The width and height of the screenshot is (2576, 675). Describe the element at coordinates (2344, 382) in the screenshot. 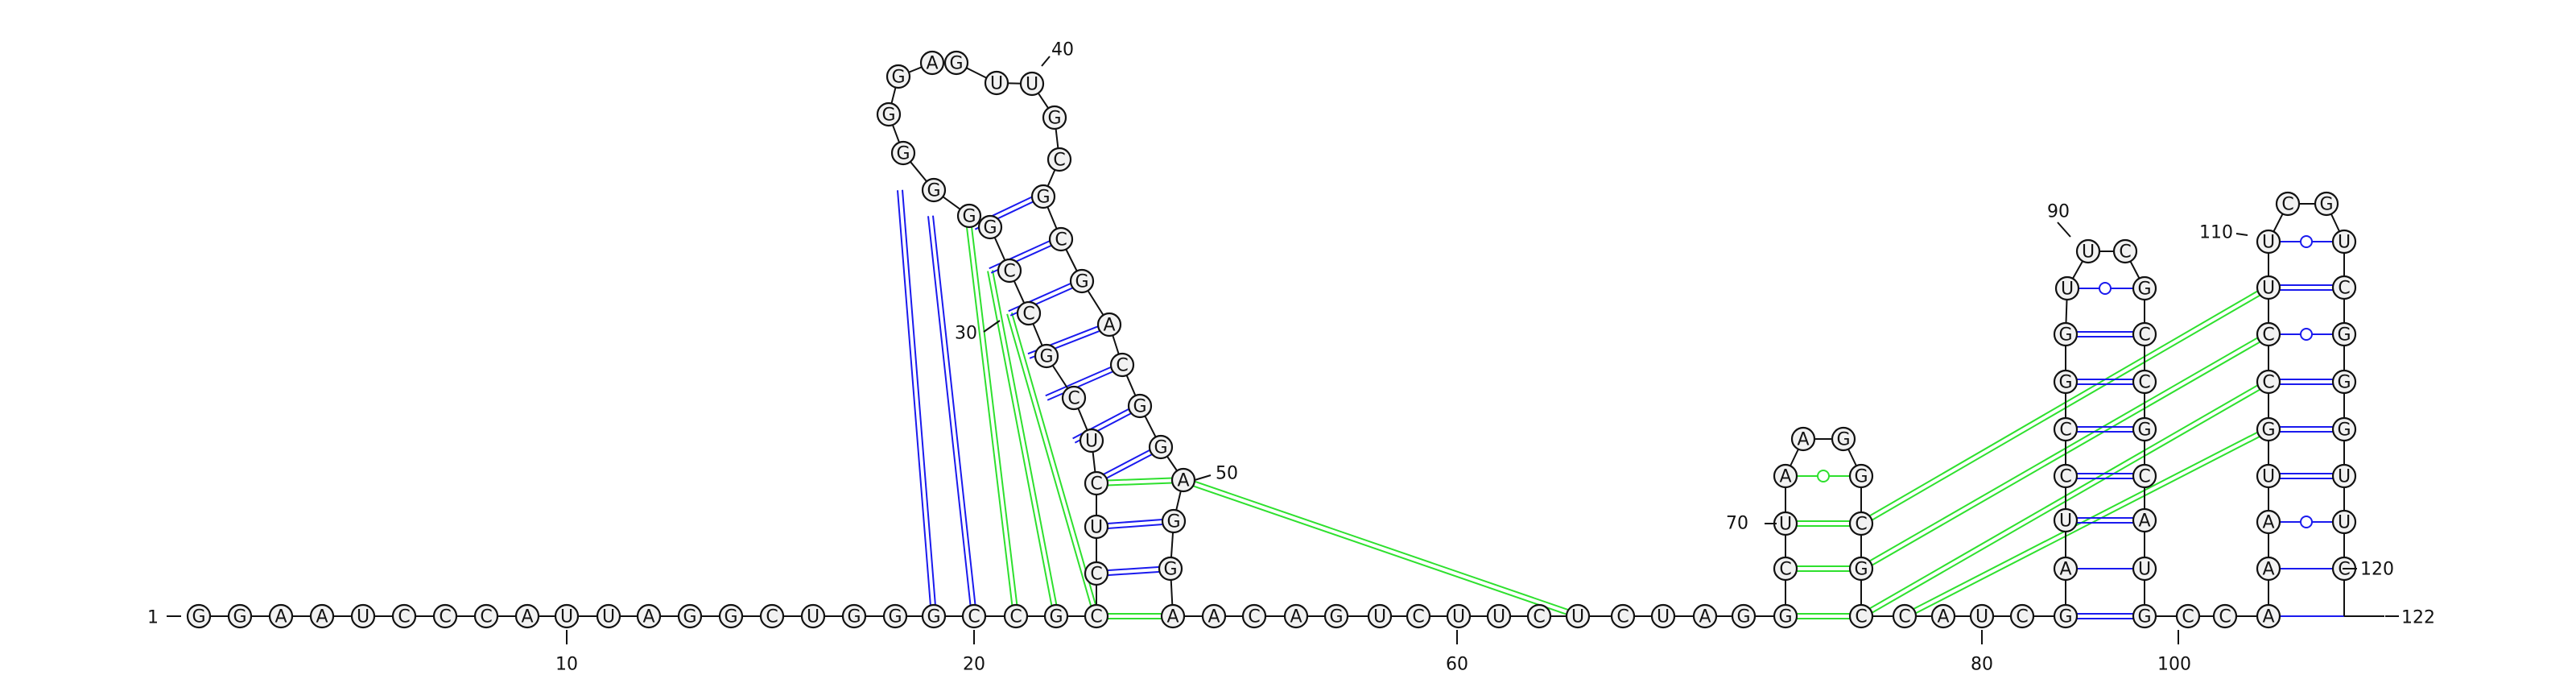

I see `nucleotide-117: G` at that location.